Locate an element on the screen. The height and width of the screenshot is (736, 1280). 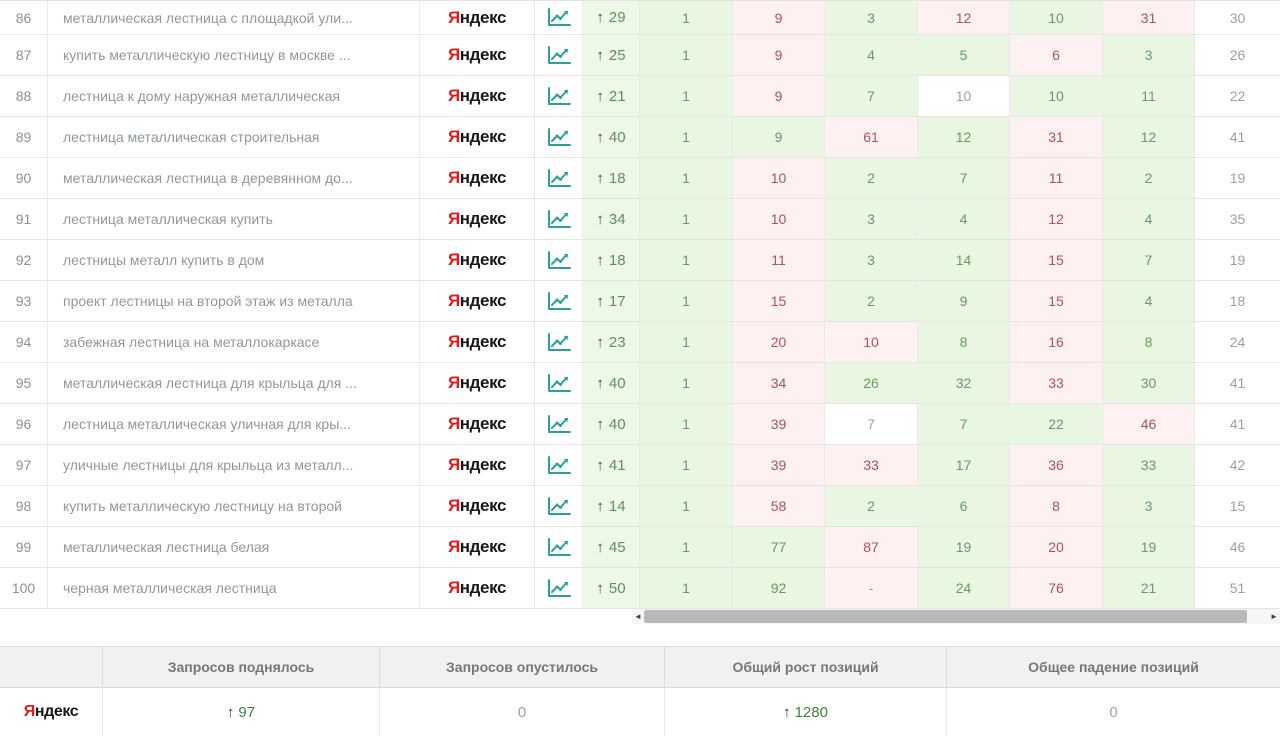
keyword-cell: металлическая лестница белая is located at coordinates (234, 547).